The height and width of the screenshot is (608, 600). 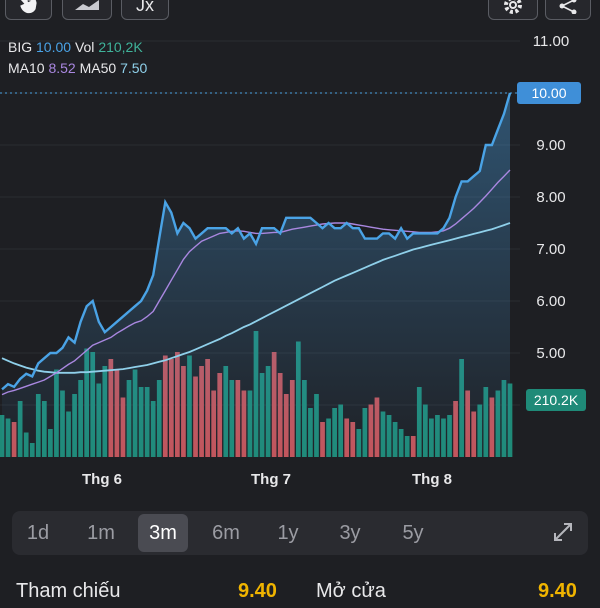 I want to click on legend-row-price: BIG 10.00 Vol 210,2K, so click(x=77, y=47).